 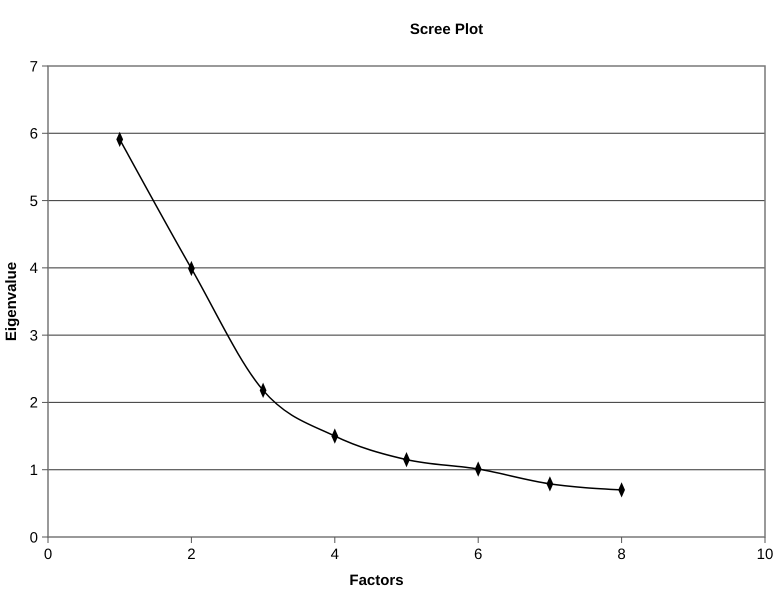 What do you see at coordinates (34, 537) in the screenshot?
I see `y-tick-label: 0` at bounding box center [34, 537].